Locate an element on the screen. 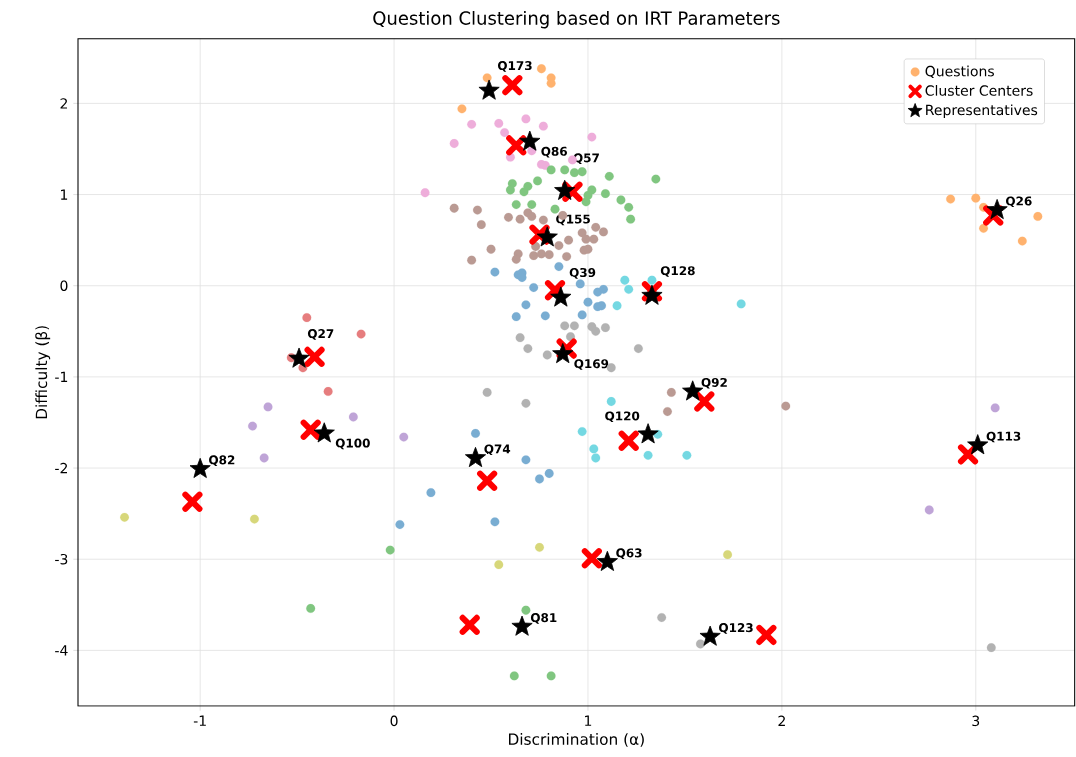 Image resolution: width=1076 pixels, height=757 pixels. y-axis-title: Difficulty (β) is located at coordinates (43, 372).